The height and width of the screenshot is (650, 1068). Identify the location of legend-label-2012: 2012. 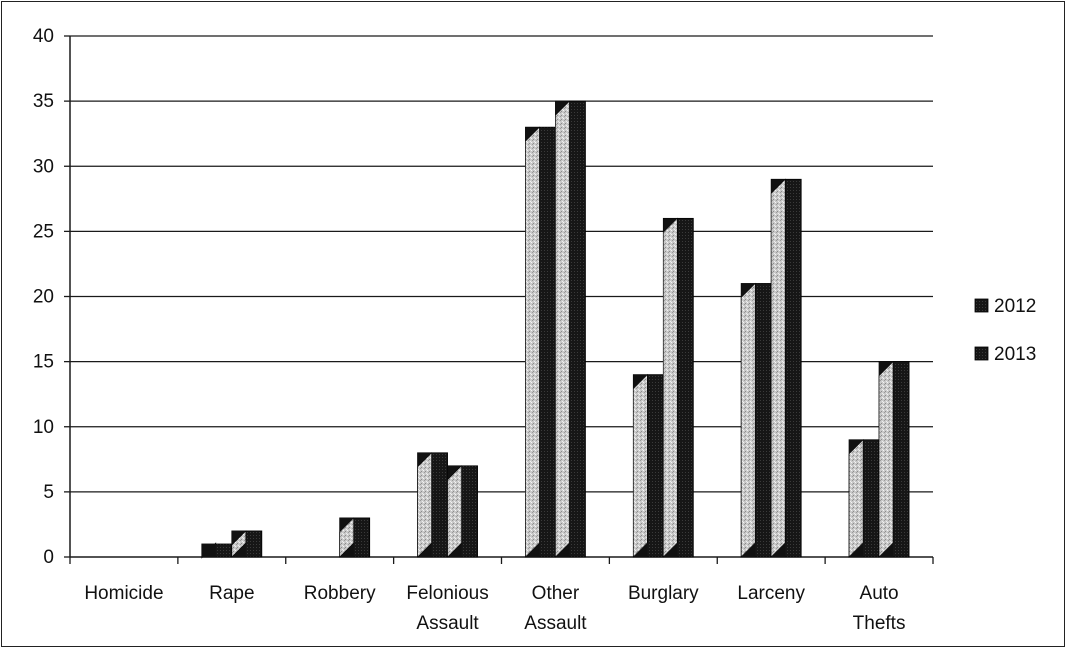
(1015, 306).